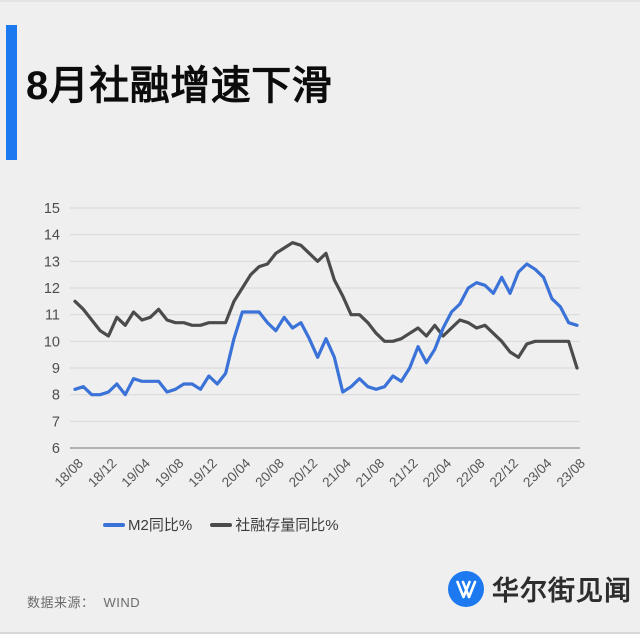  I want to click on brand-logo: 华尔街见闻, so click(540, 588).